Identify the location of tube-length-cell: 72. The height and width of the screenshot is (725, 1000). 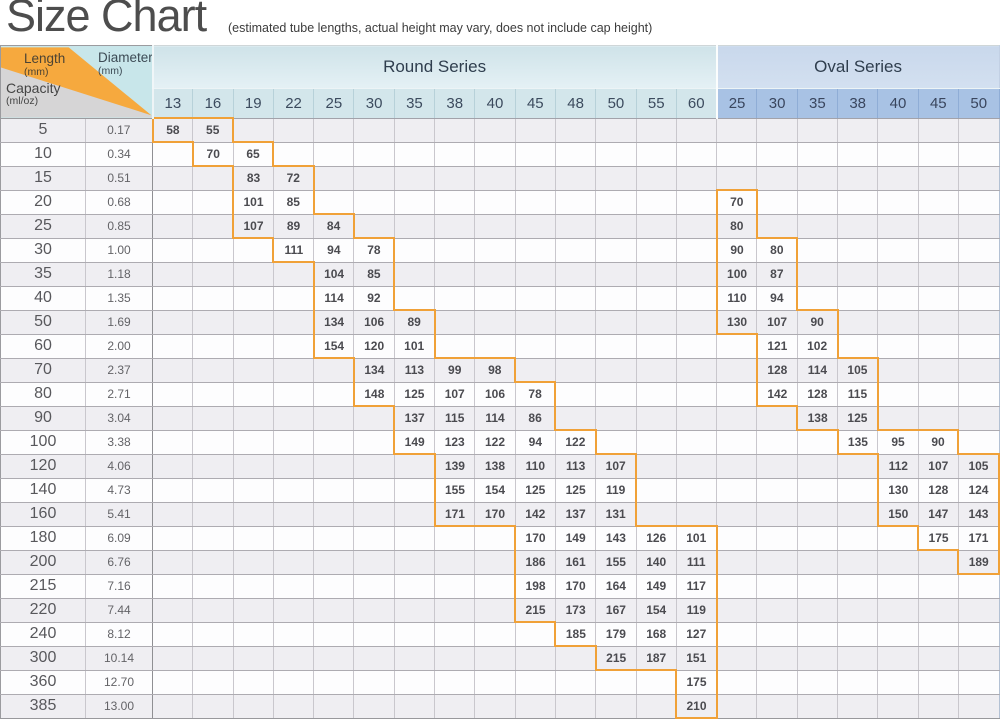
(293, 178).